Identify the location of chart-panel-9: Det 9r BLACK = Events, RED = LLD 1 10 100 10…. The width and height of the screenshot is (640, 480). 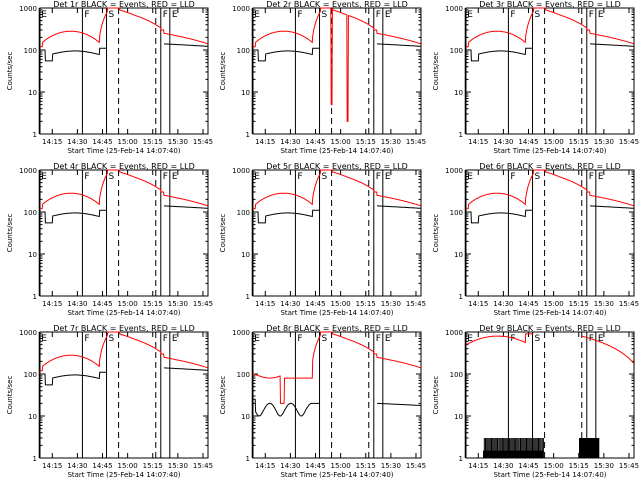
(535, 401).